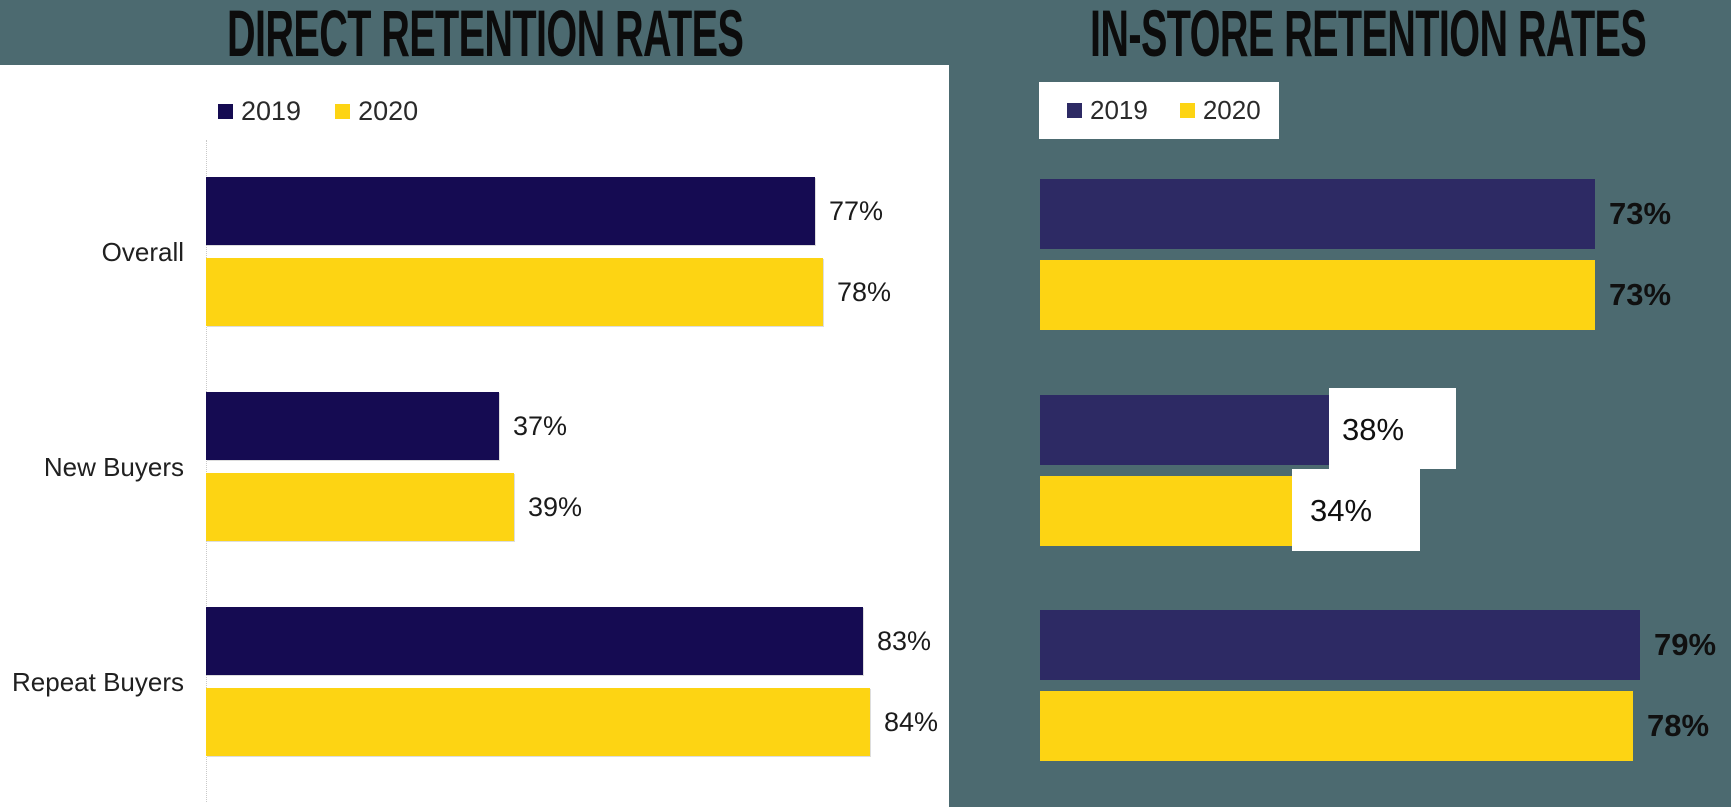  I want to click on value-label-2020-repeat-buyers: 84%, so click(911, 722).